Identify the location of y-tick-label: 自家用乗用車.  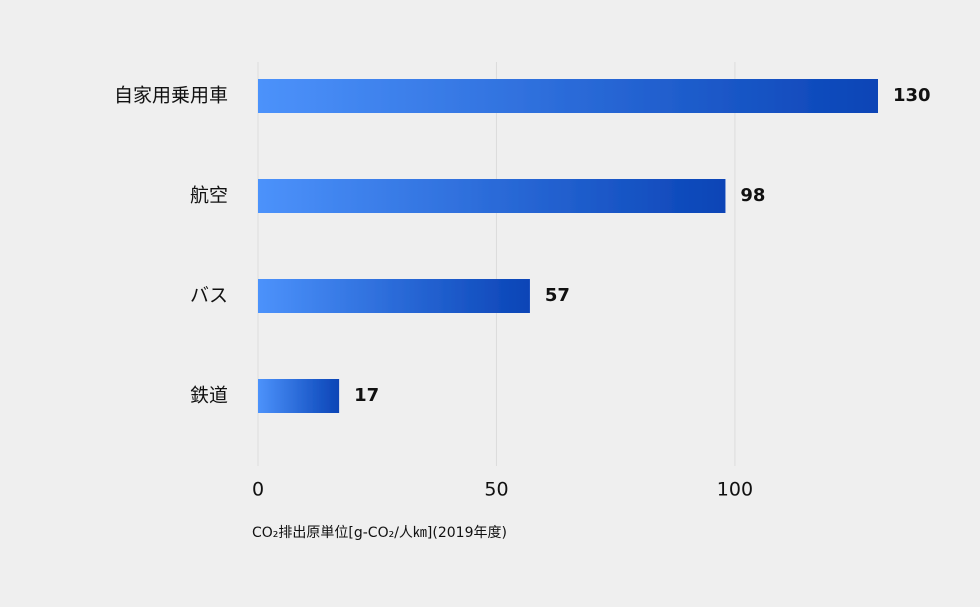
(171, 96).